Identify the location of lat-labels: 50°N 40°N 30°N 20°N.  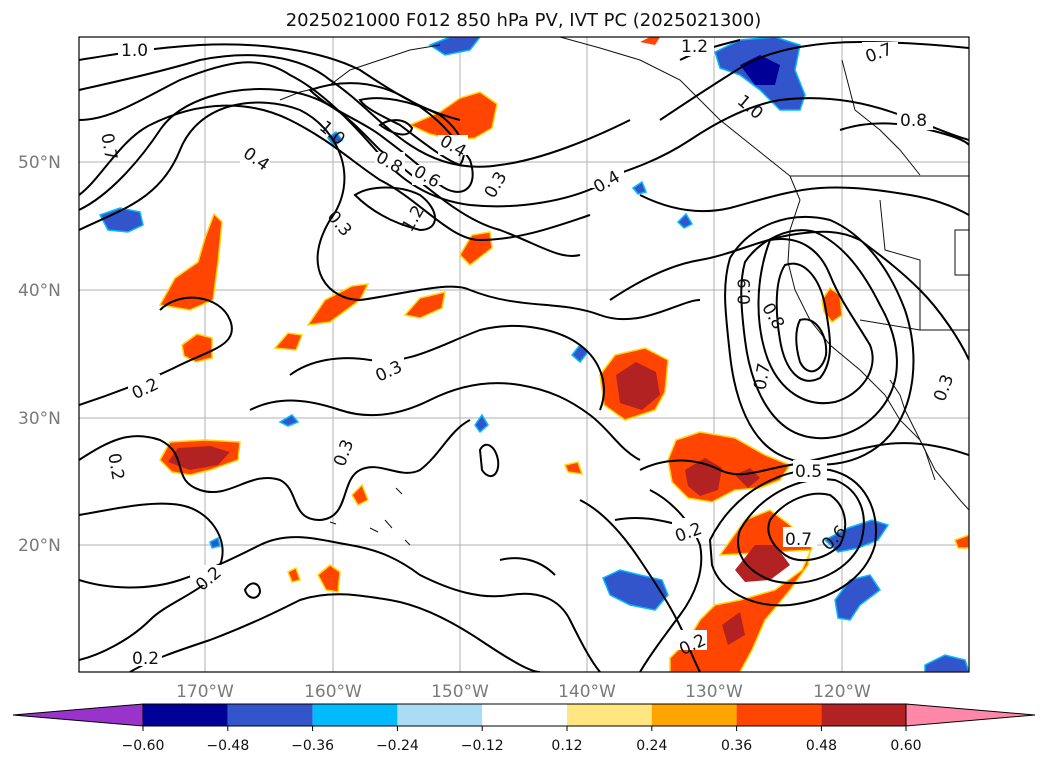
(39, 354).